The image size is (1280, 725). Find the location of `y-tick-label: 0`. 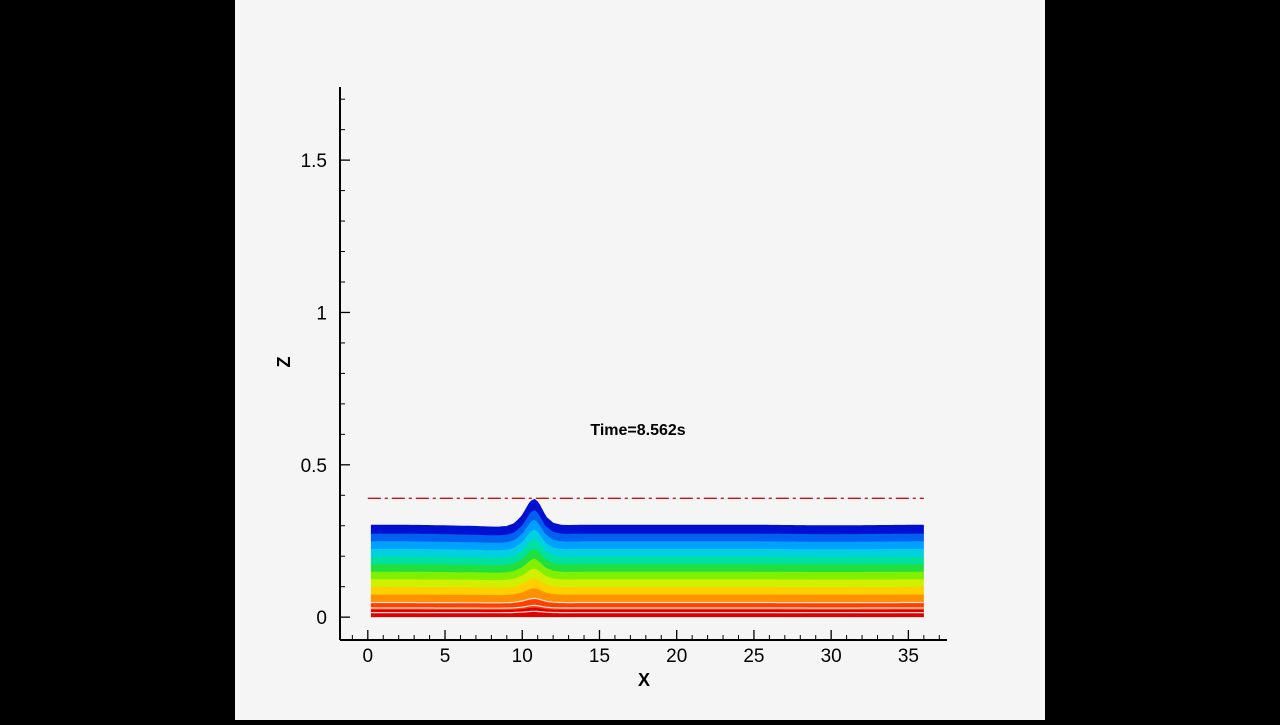

y-tick-label: 0 is located at coordinates (321, 618).